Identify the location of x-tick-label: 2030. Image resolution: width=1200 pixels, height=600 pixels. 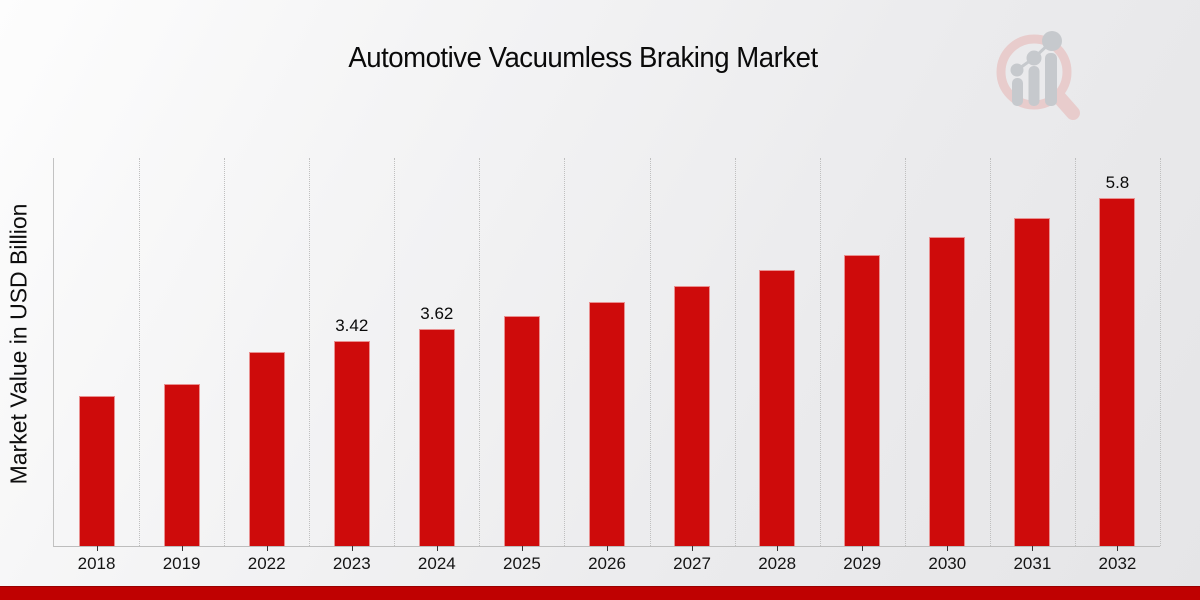
(947, 563).